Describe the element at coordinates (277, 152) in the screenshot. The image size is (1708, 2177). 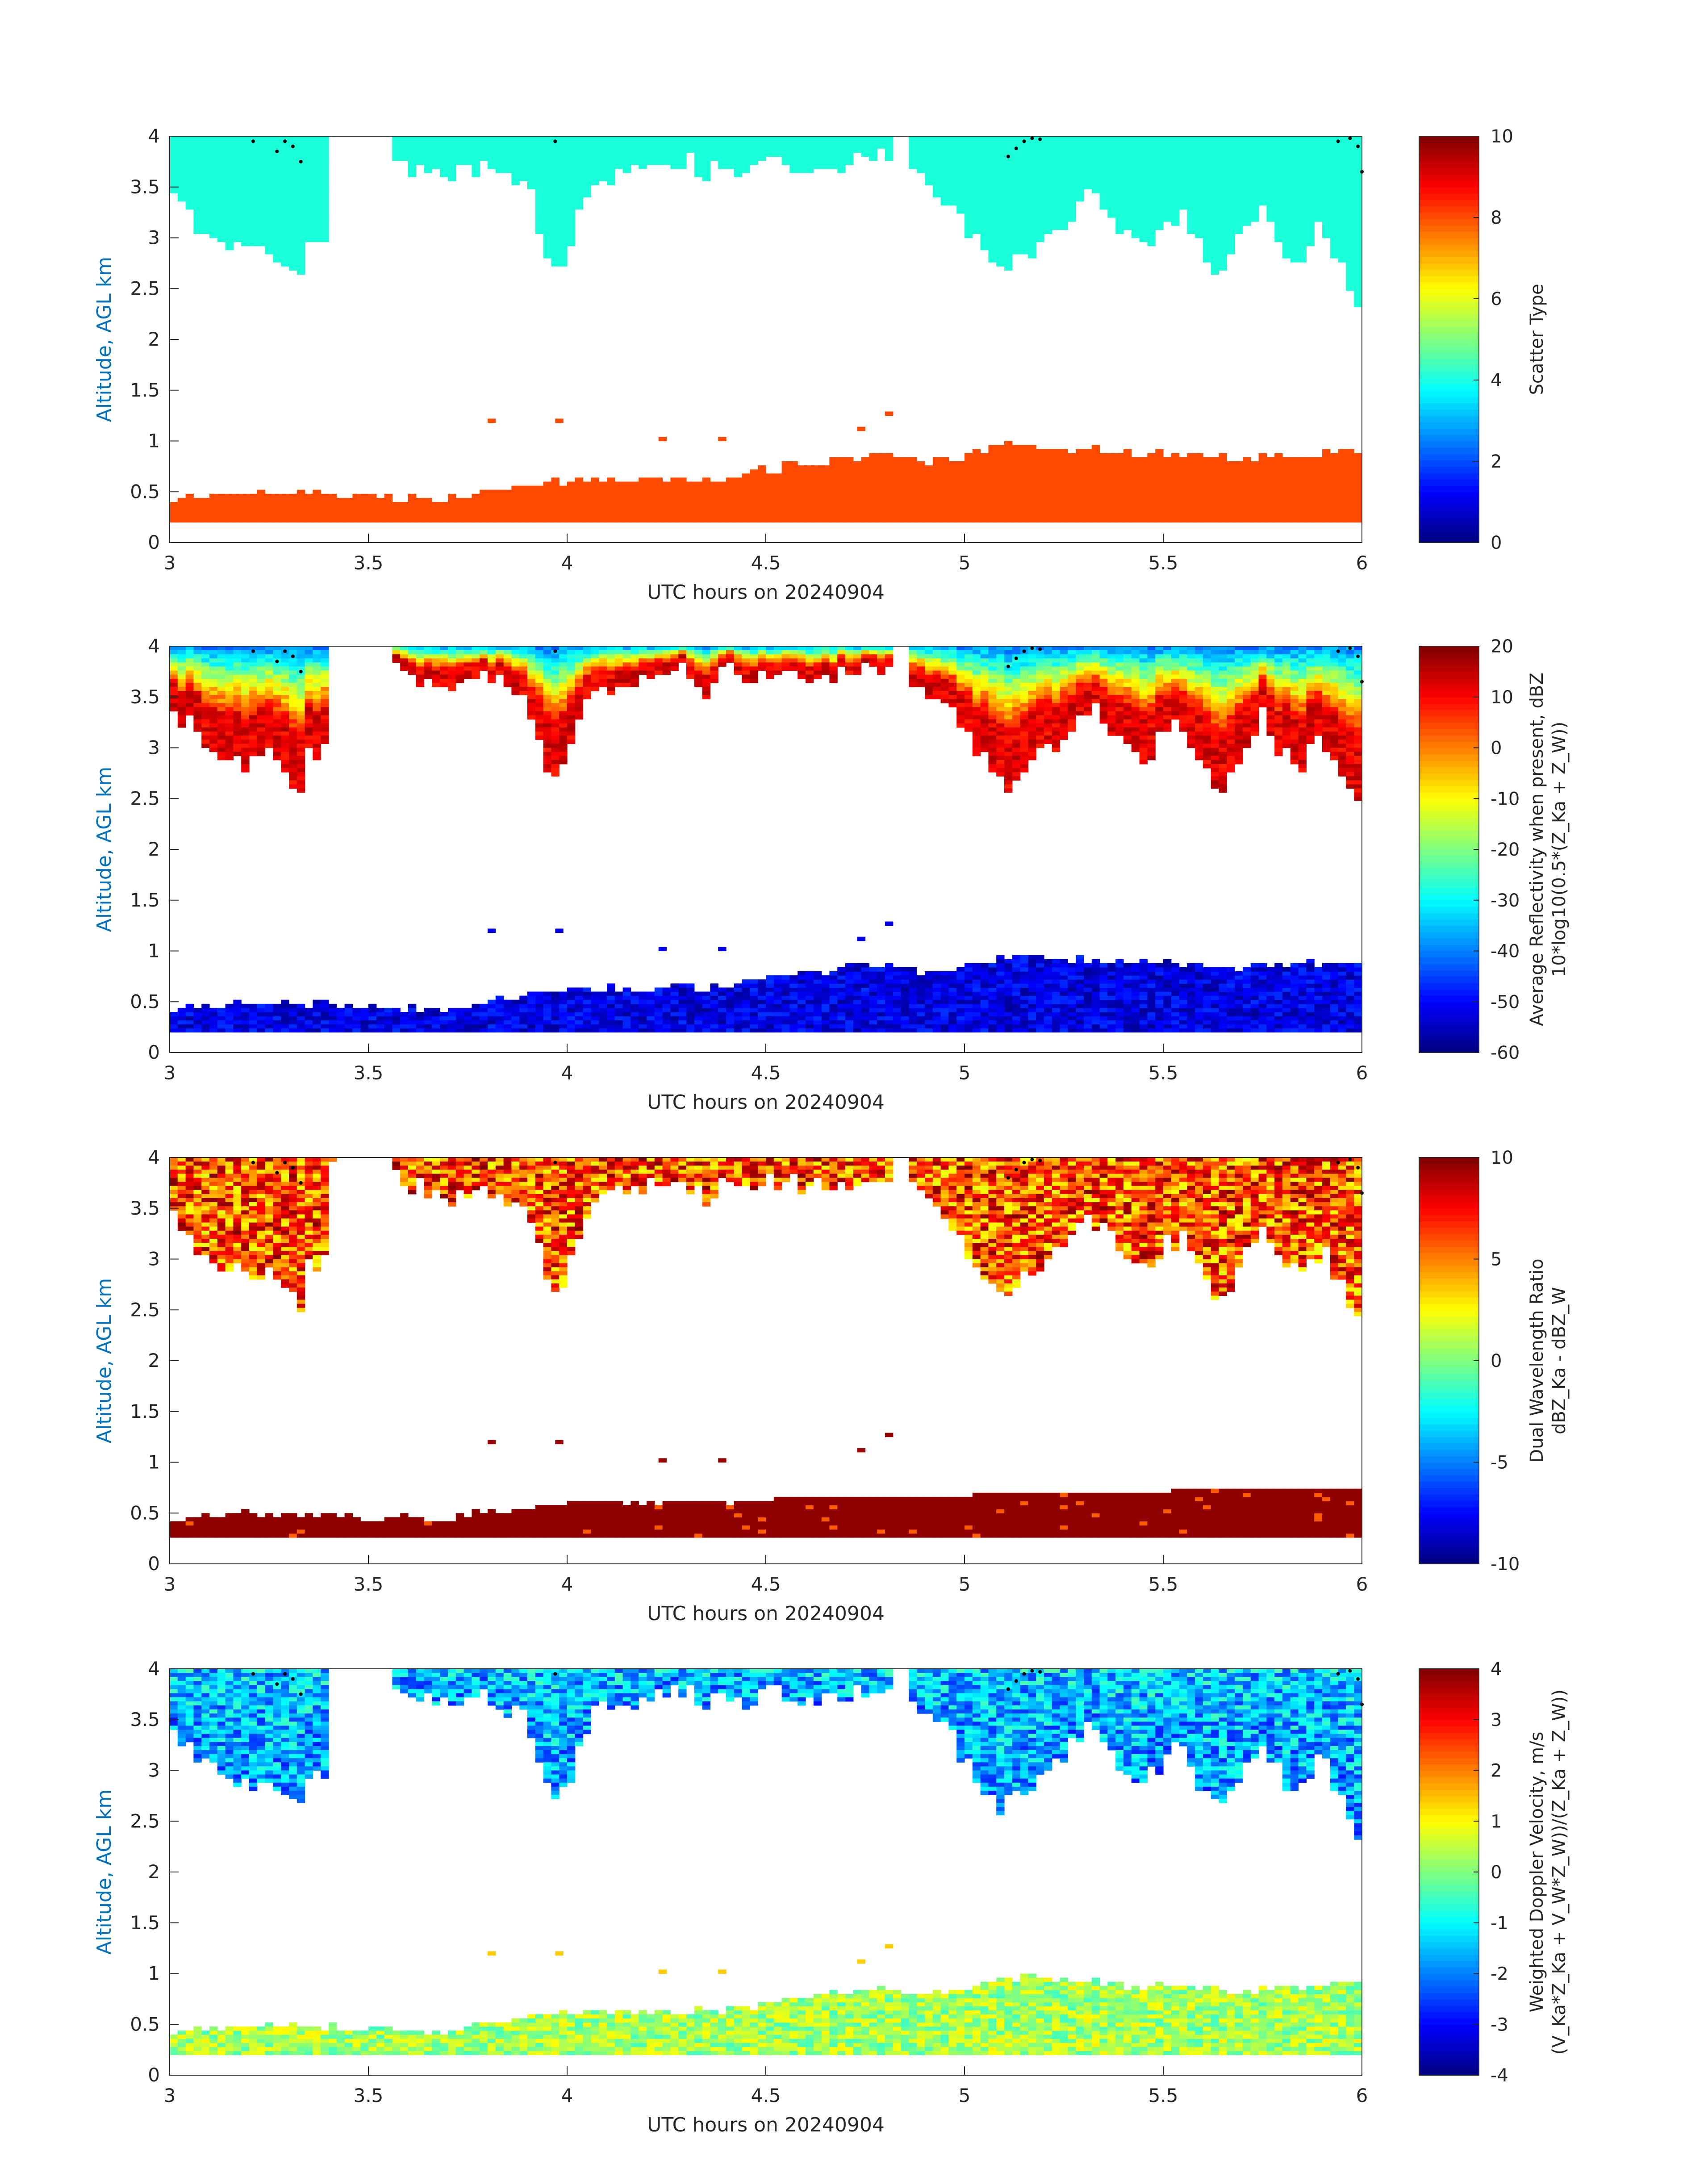
I see `marker-point` at that location.